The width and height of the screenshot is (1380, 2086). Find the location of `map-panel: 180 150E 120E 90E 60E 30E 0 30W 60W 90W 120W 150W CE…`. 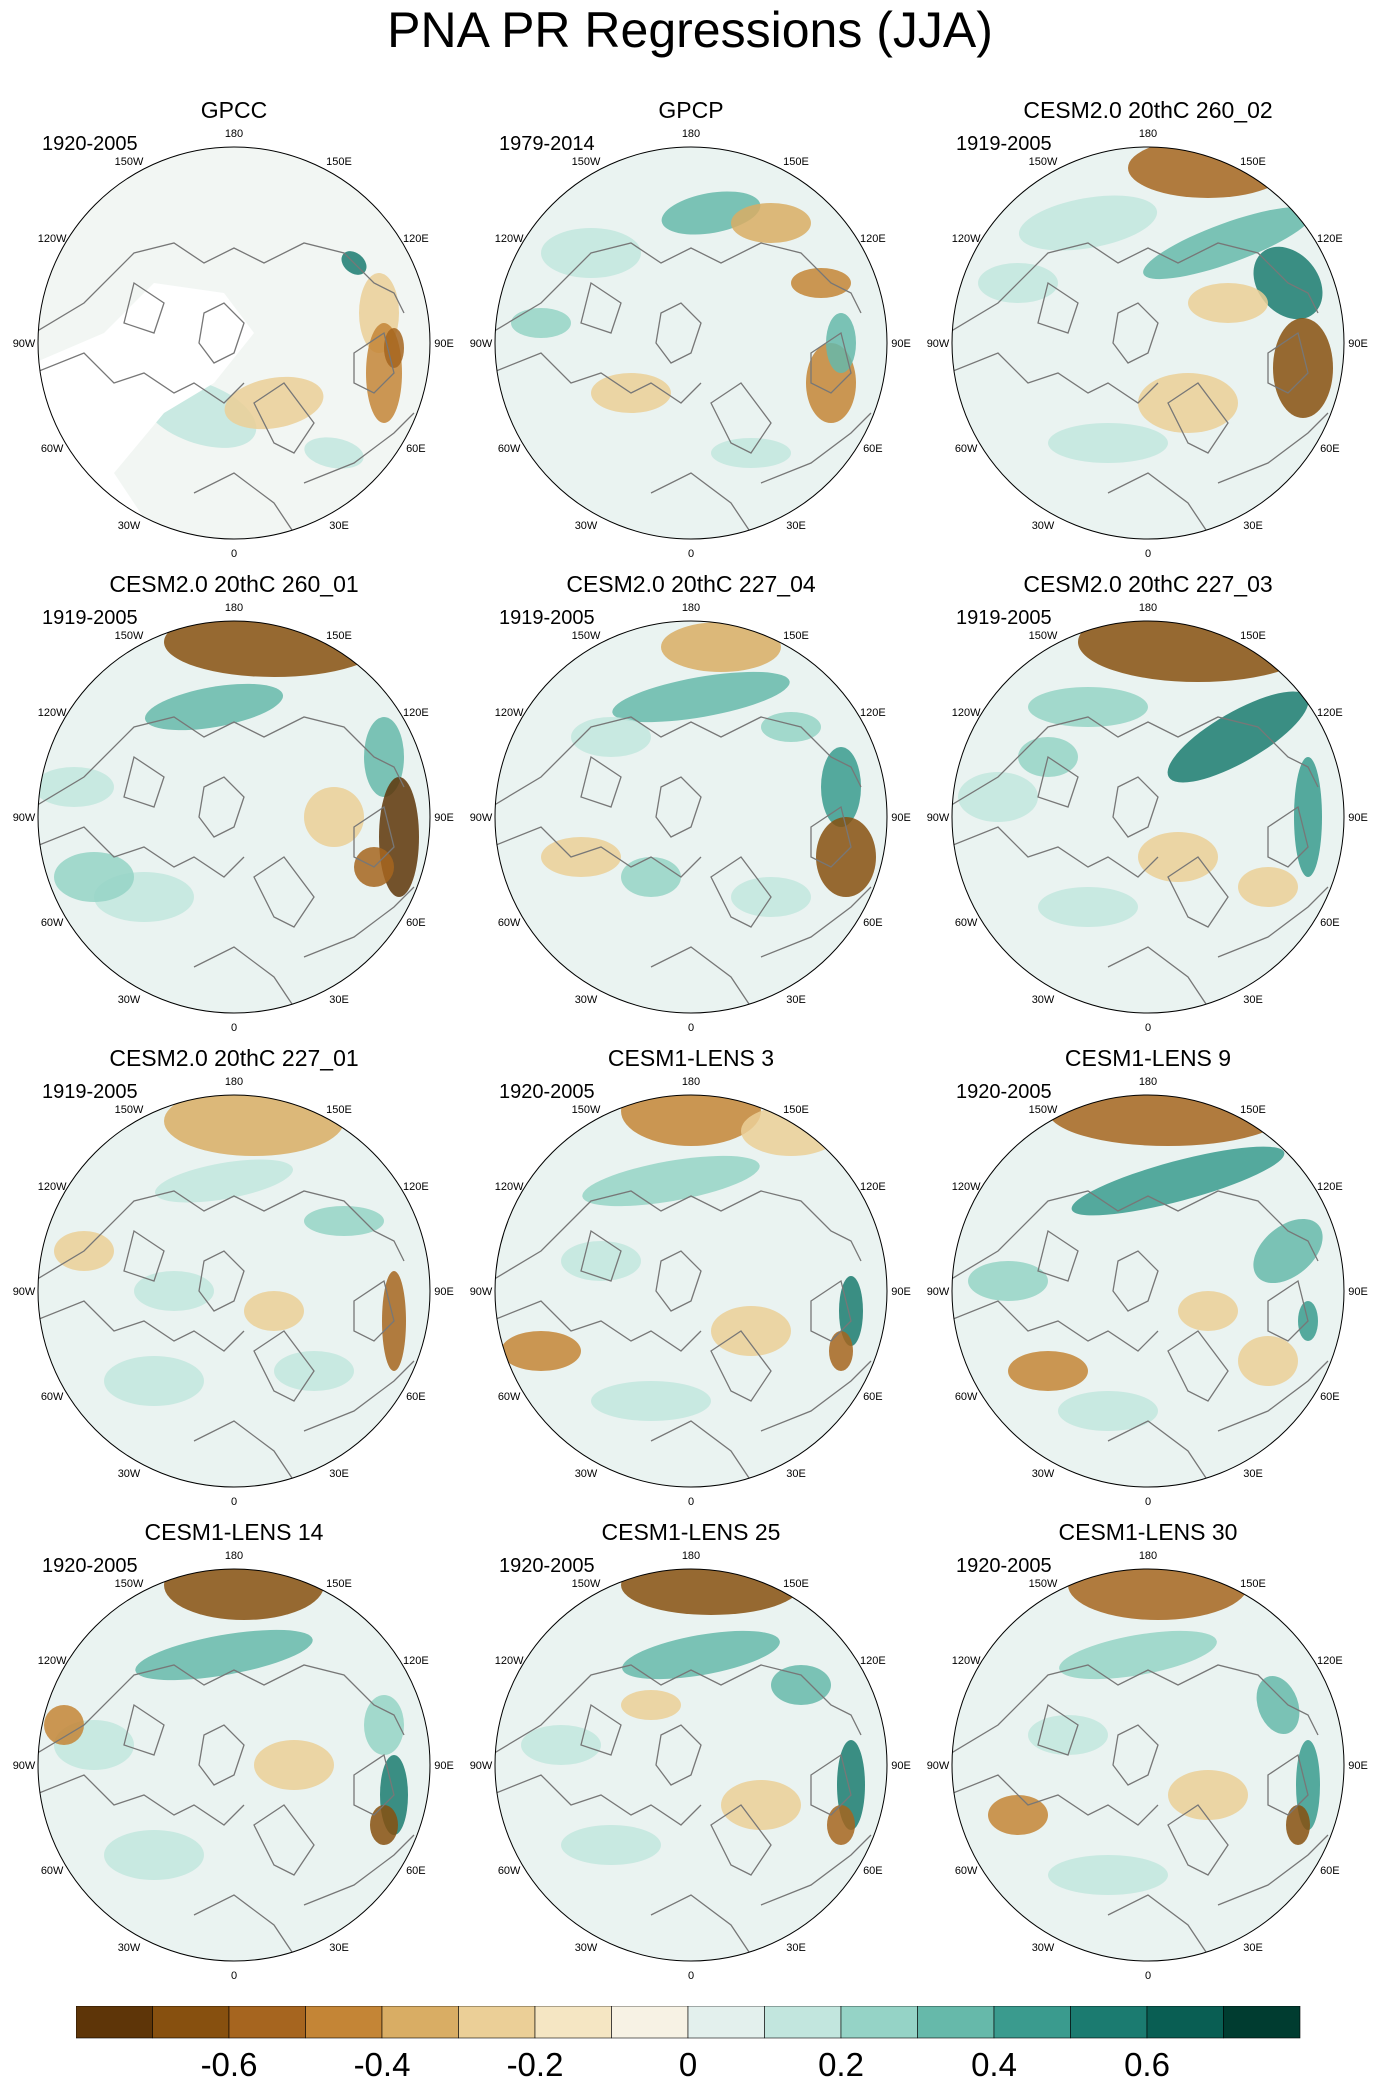

map-panel: 180 150E 120E 90E 60E 30E 0 30W 60W 90W 120W 150W CE… is located at coordinates (1148, 333).